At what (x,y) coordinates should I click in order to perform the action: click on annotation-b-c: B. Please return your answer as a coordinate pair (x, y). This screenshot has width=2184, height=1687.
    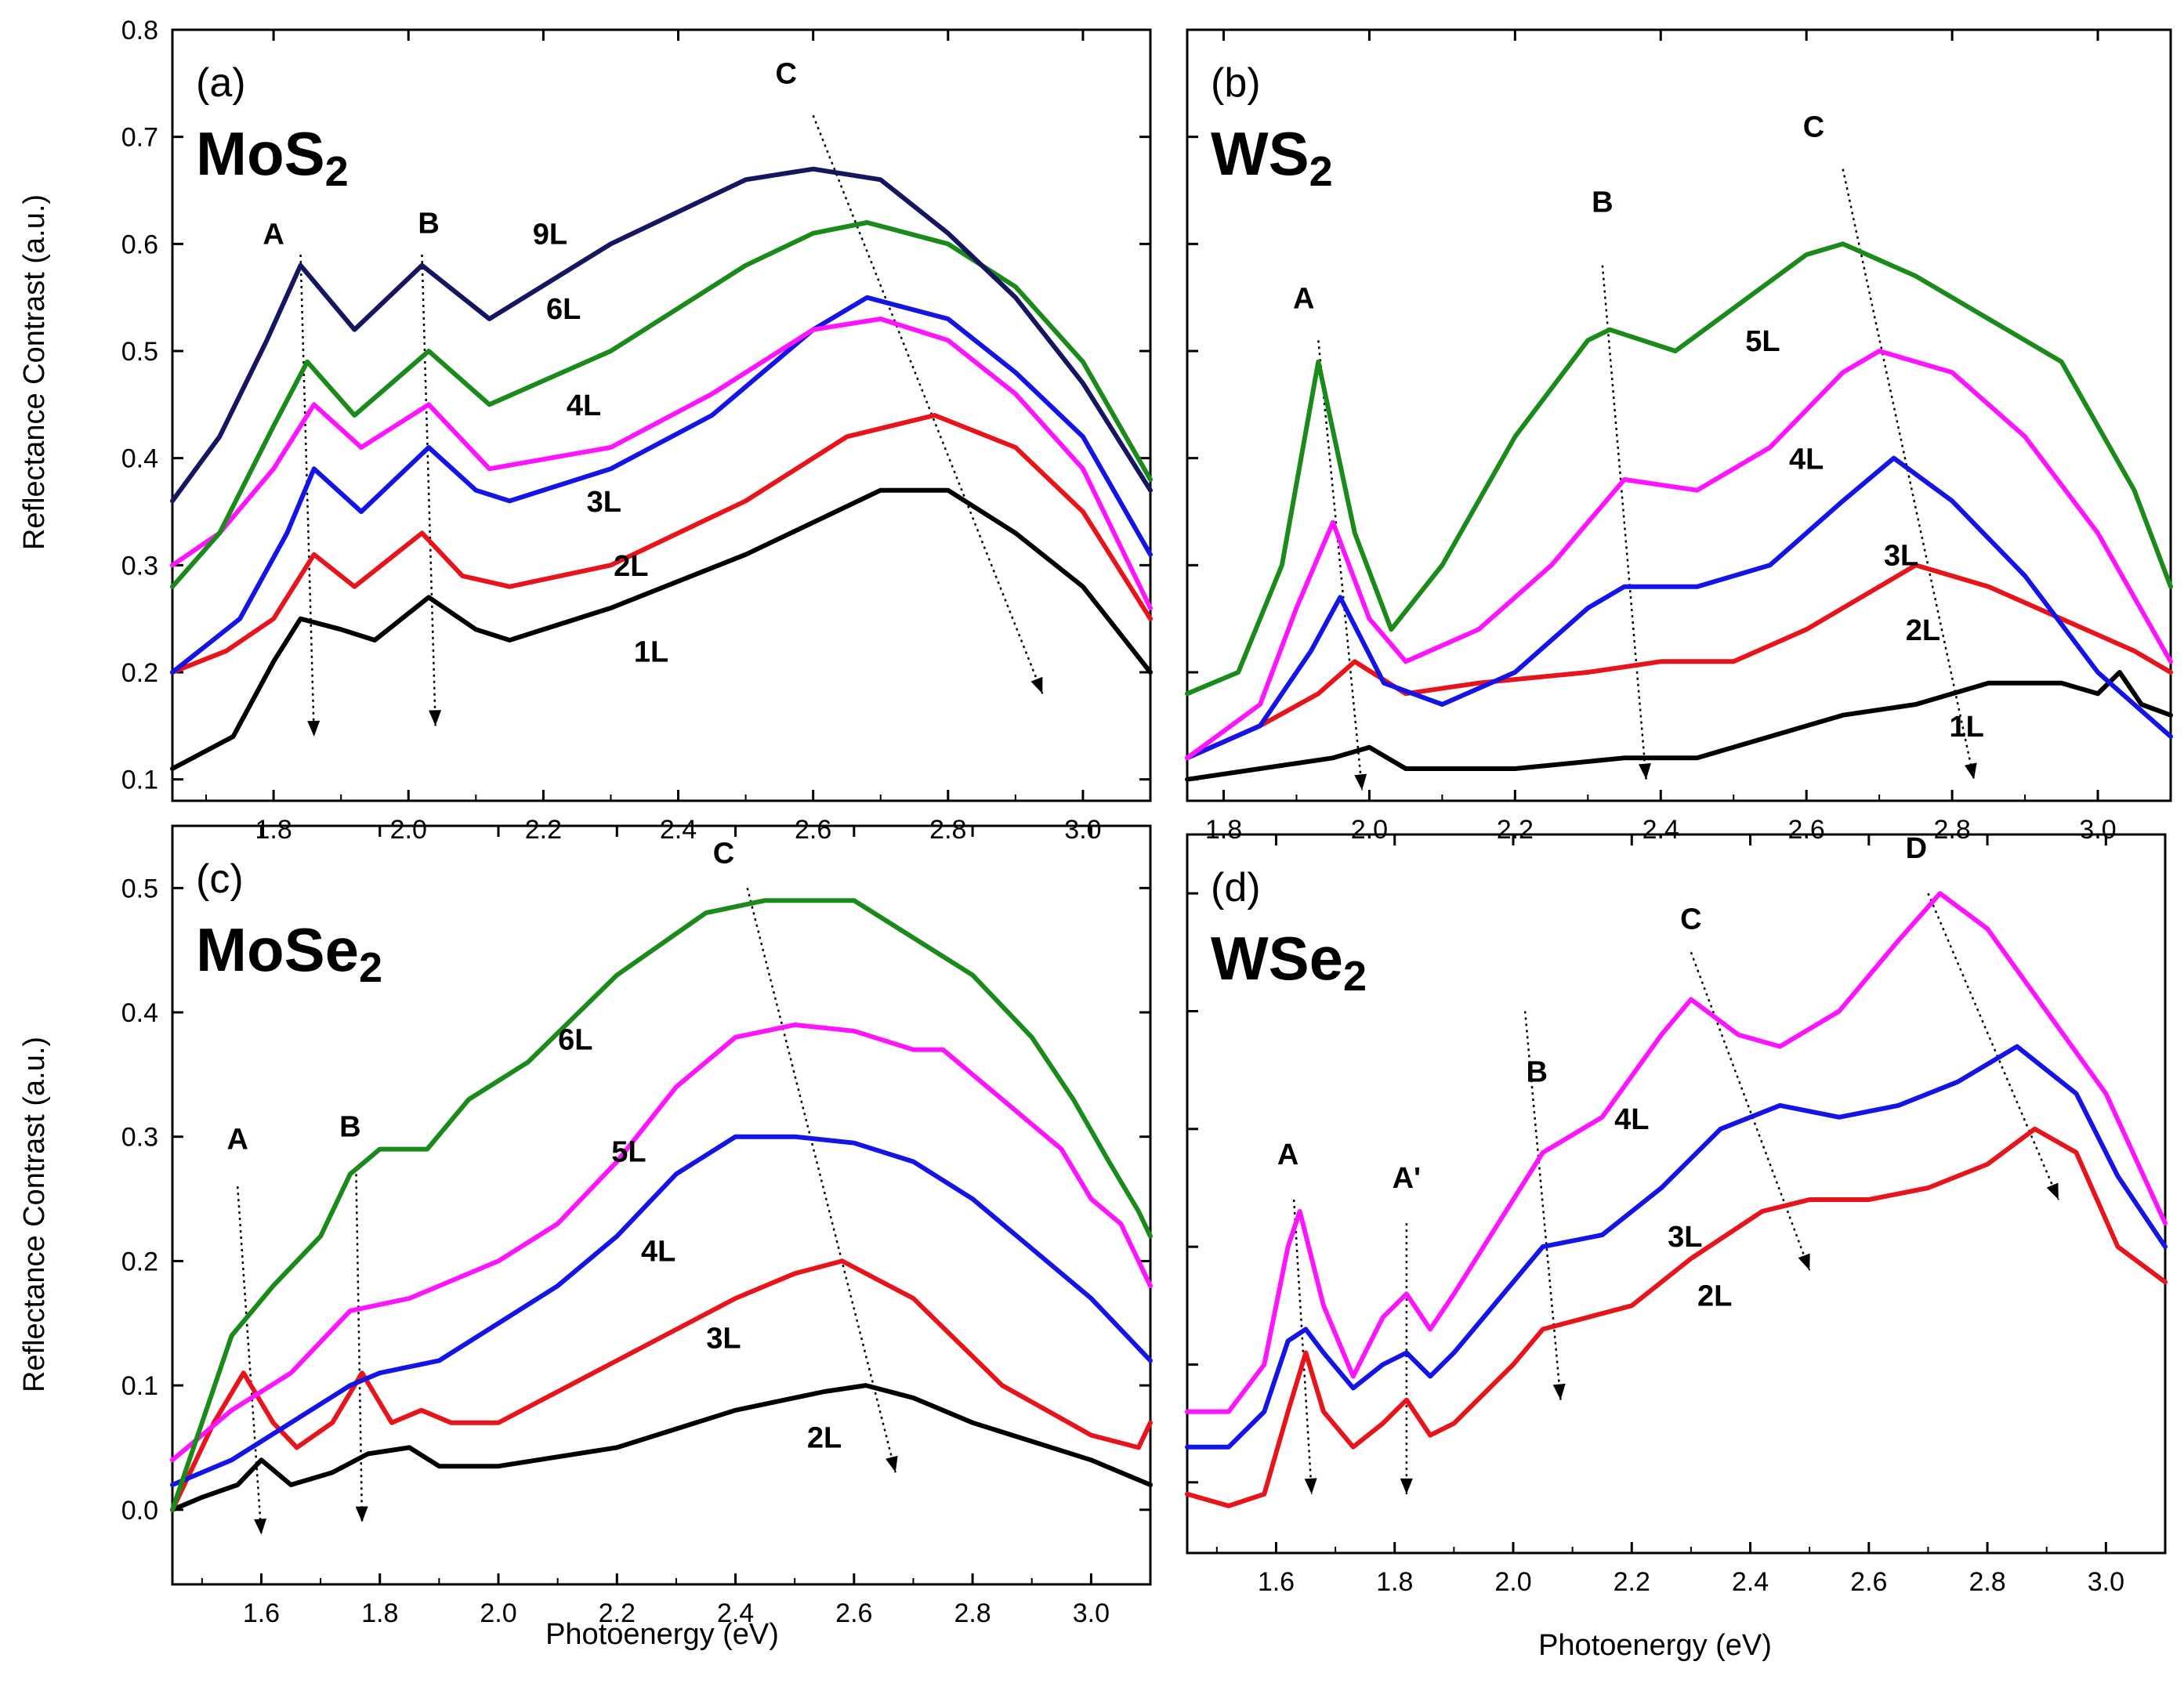
    Looking at the image, I should click on (349, 1127).